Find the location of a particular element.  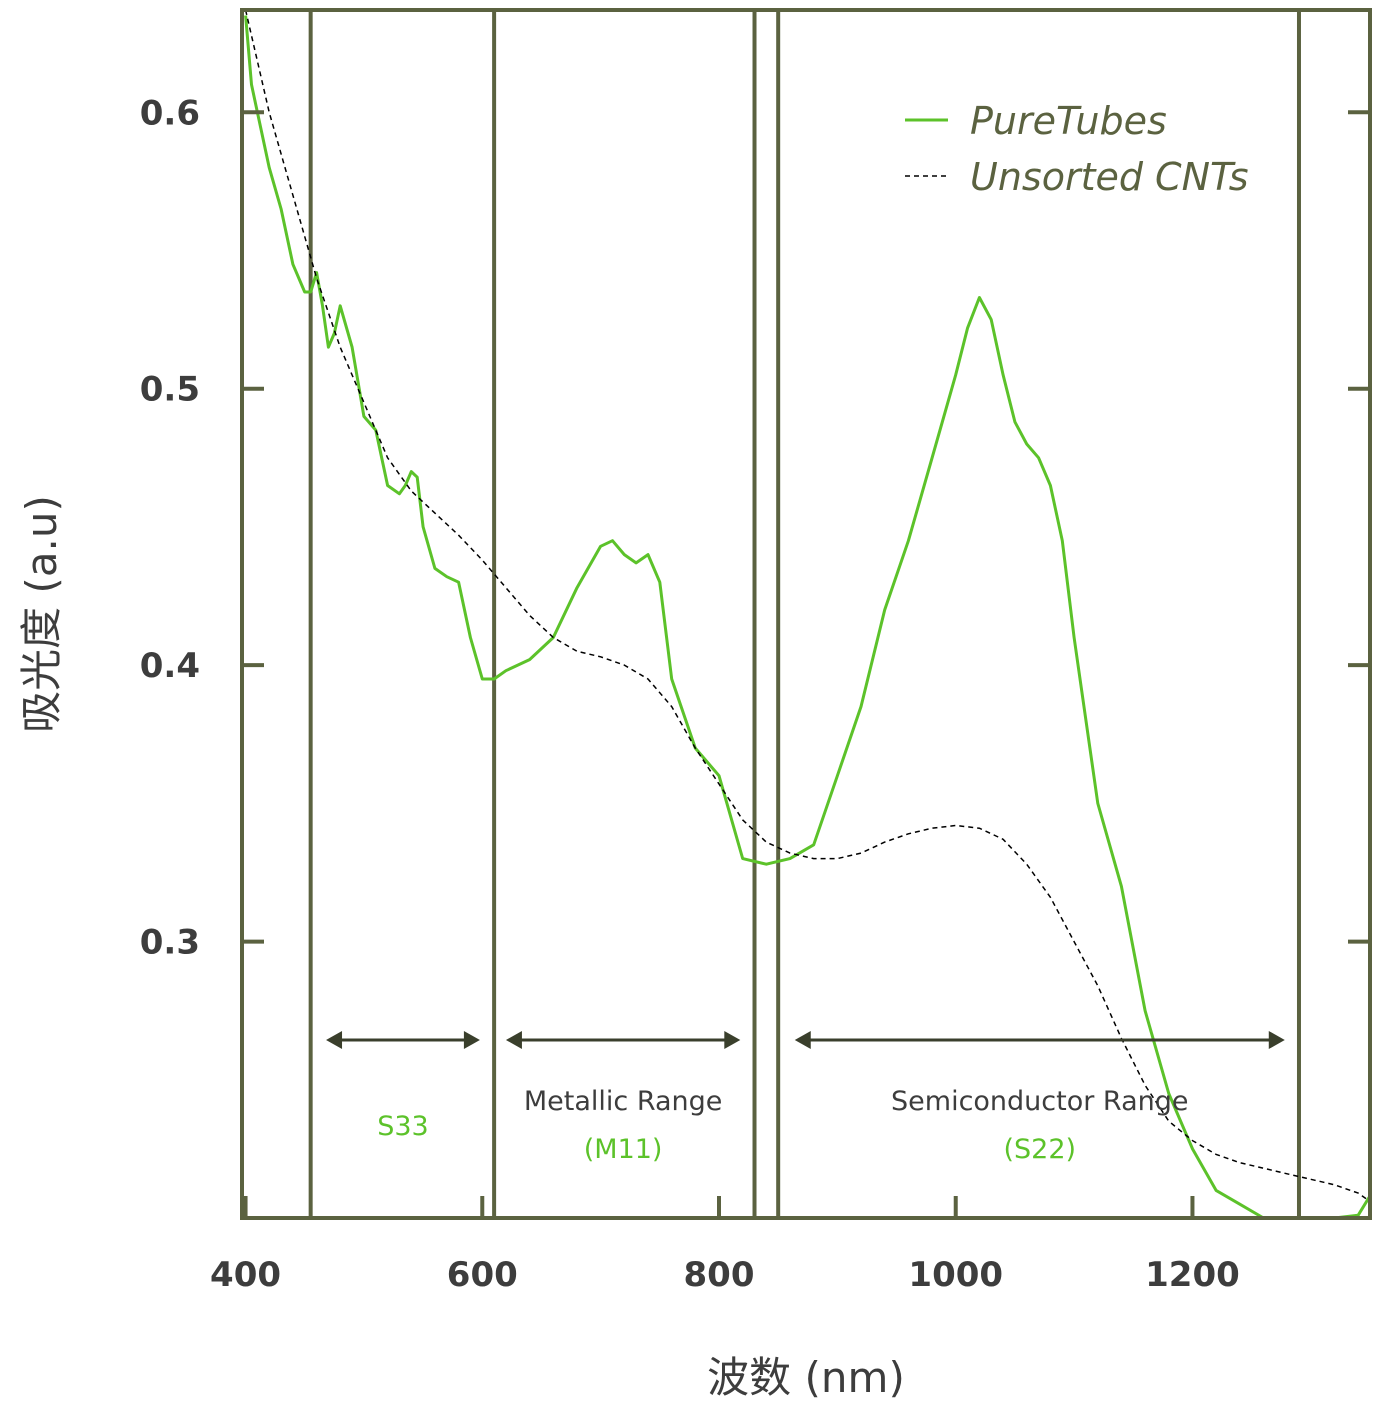

legend-entry-label: PureTubes is located at coordinates (1068, 121).